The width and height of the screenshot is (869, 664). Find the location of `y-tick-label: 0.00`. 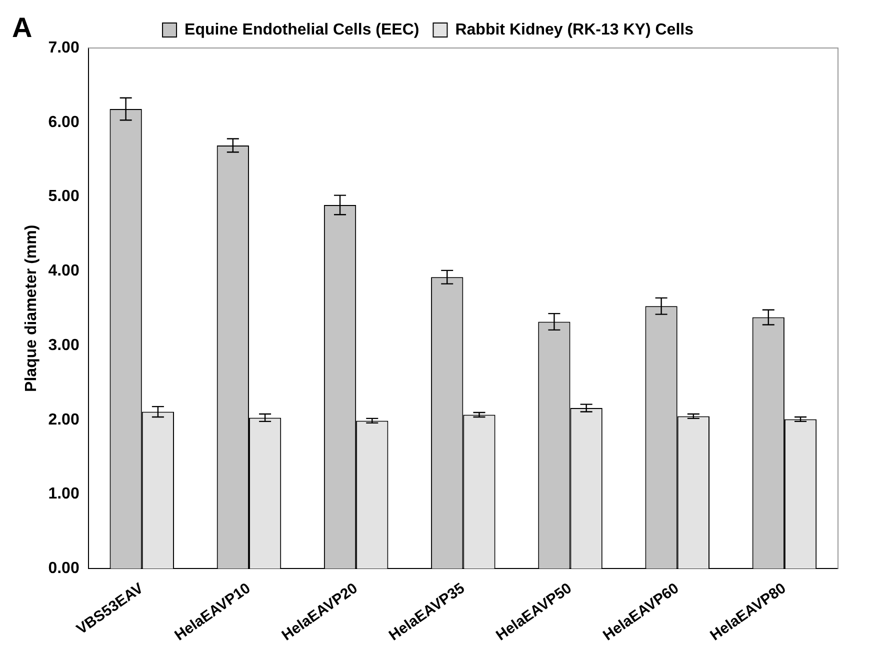

y-tick-label: 0.00 is located at coordinates (64, 569).